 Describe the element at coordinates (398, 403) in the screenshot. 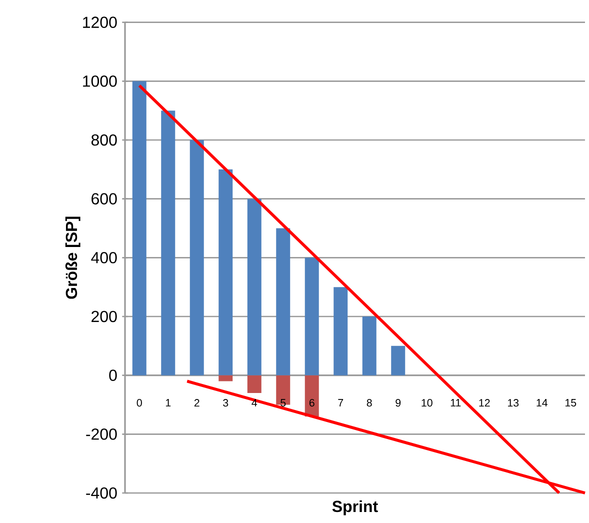

I see `x-tick-label: 9` at that location.